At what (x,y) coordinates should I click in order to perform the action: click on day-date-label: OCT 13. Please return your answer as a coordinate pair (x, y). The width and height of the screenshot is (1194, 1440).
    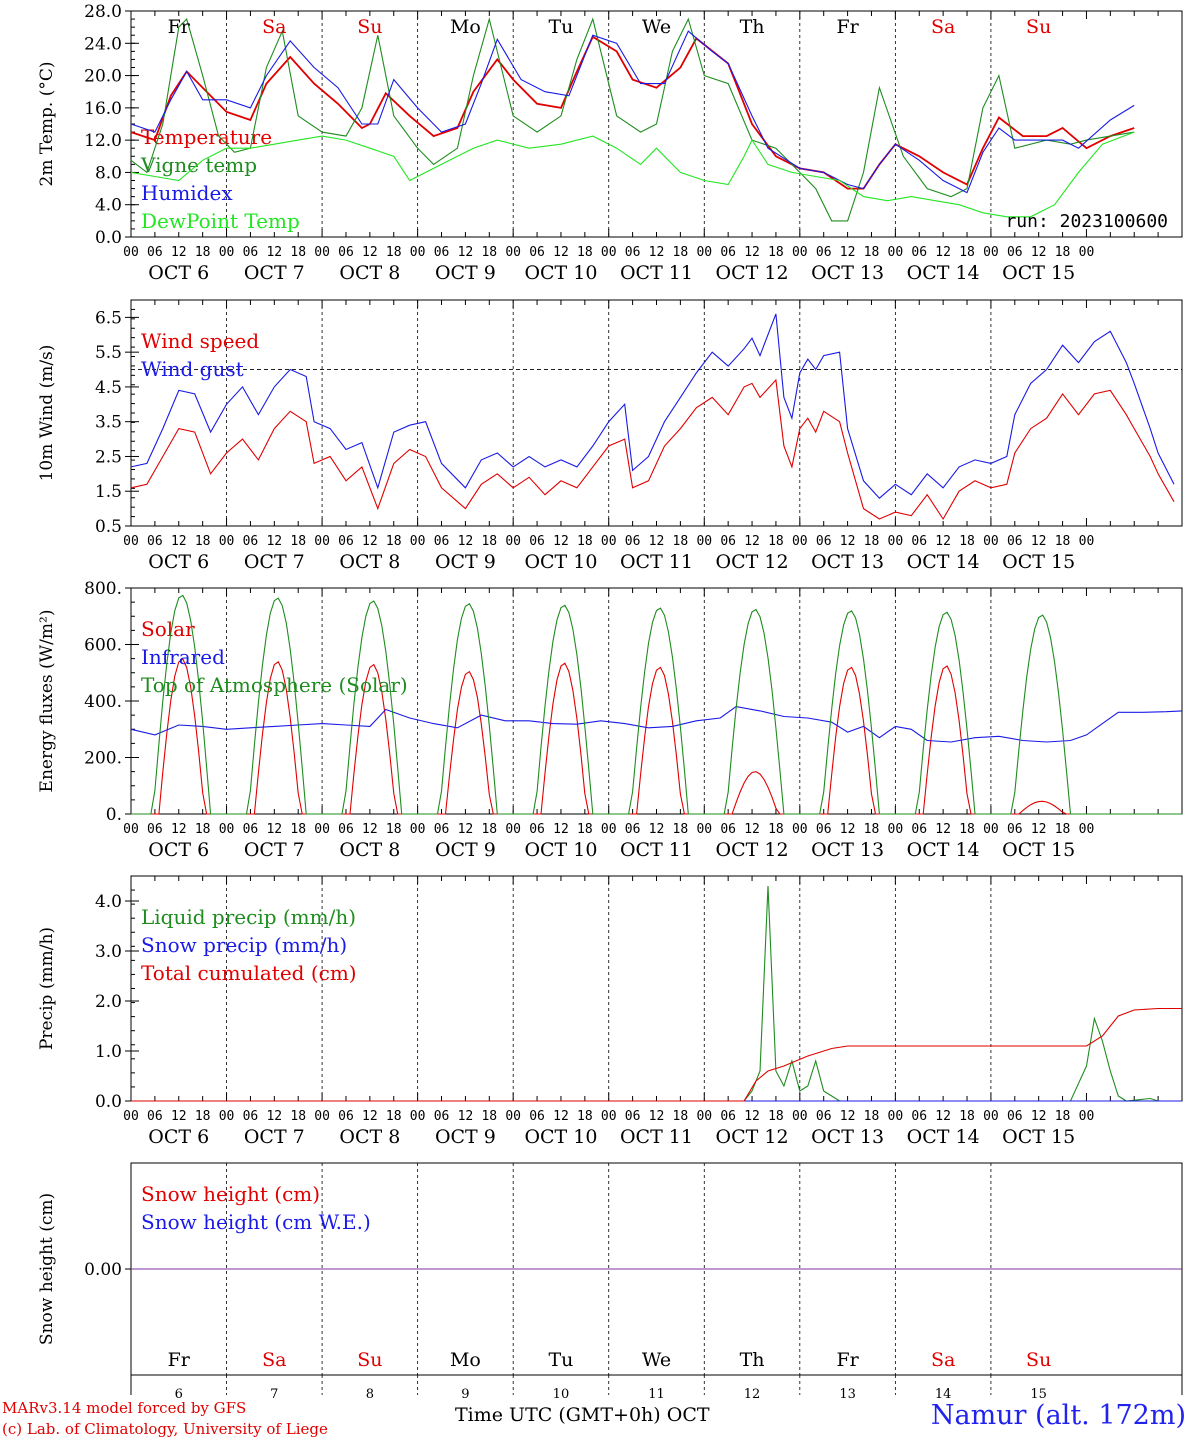
    Looking at the image, I should click on (847, 850).